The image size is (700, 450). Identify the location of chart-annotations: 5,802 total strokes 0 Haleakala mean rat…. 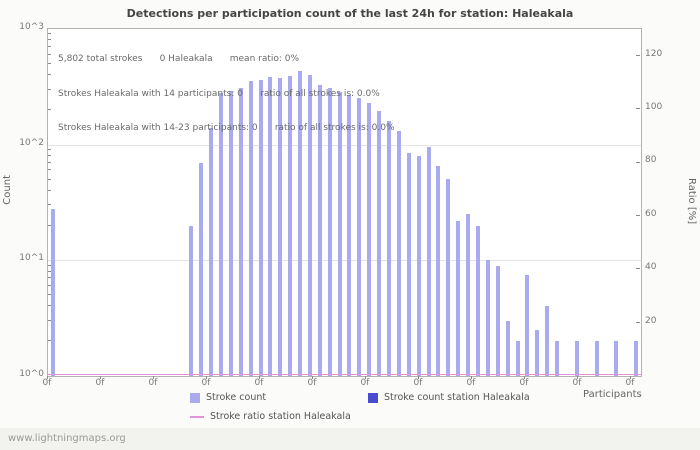
(226, 94).